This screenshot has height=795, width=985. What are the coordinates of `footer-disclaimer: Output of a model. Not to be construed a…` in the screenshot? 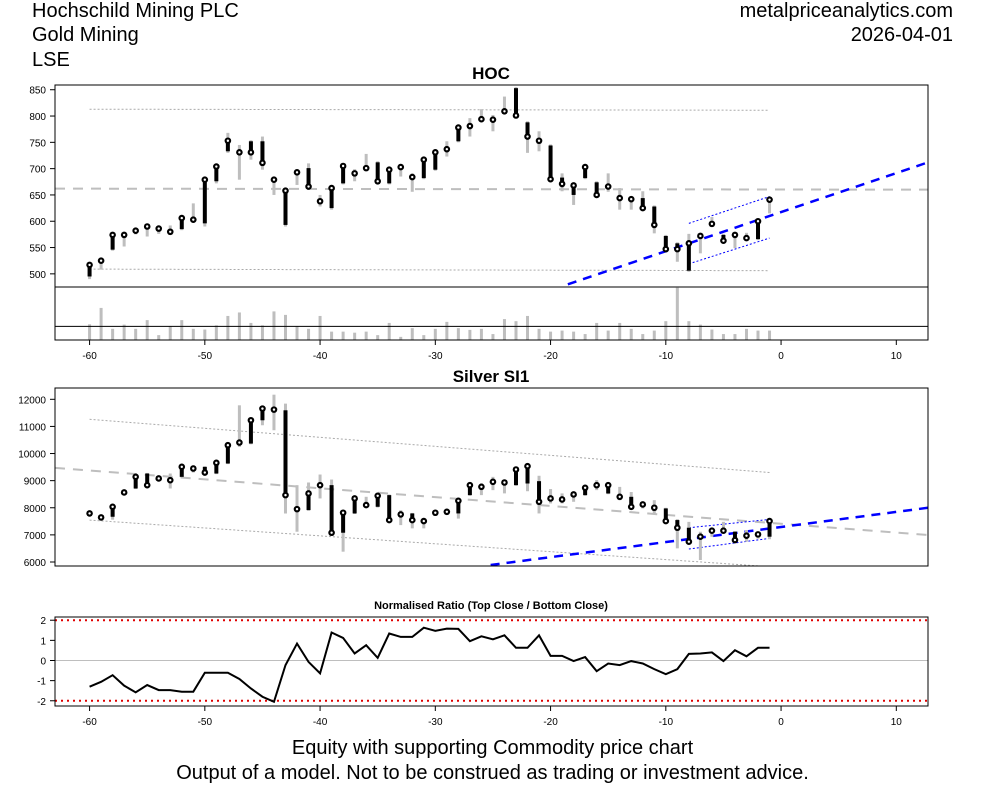 It's located at (492, 773).